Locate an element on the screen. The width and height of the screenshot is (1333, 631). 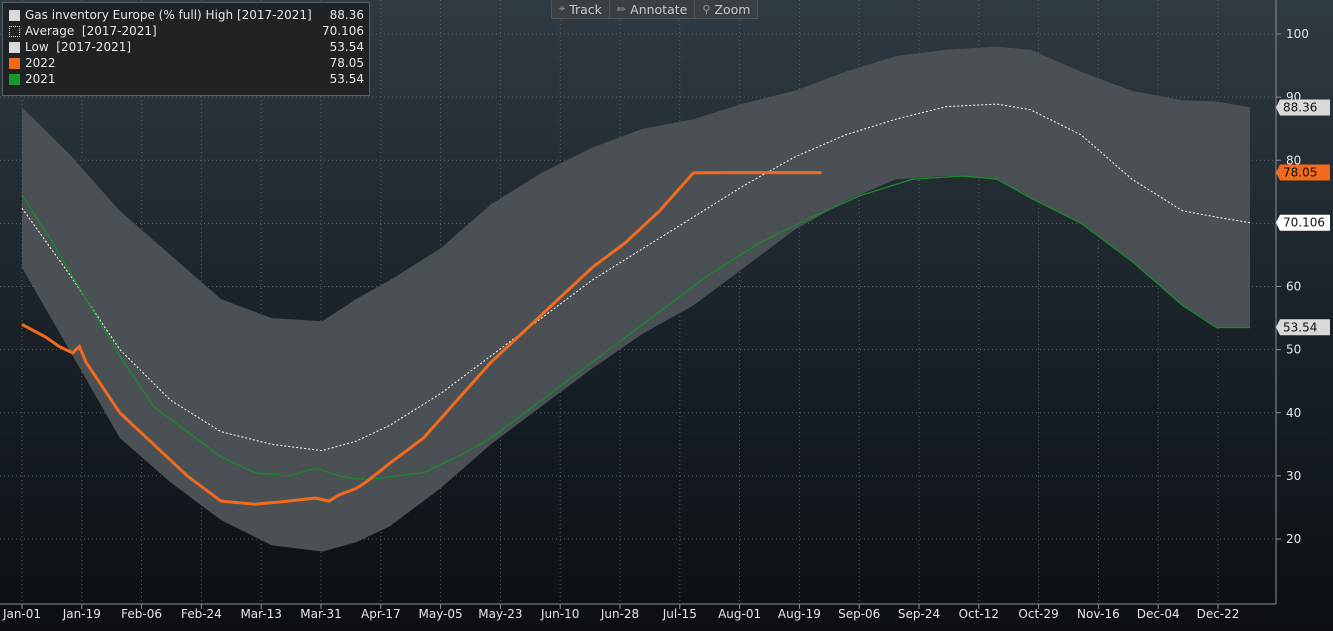
x-tick-label: Sep-24 is located at coordinates (919, 614).